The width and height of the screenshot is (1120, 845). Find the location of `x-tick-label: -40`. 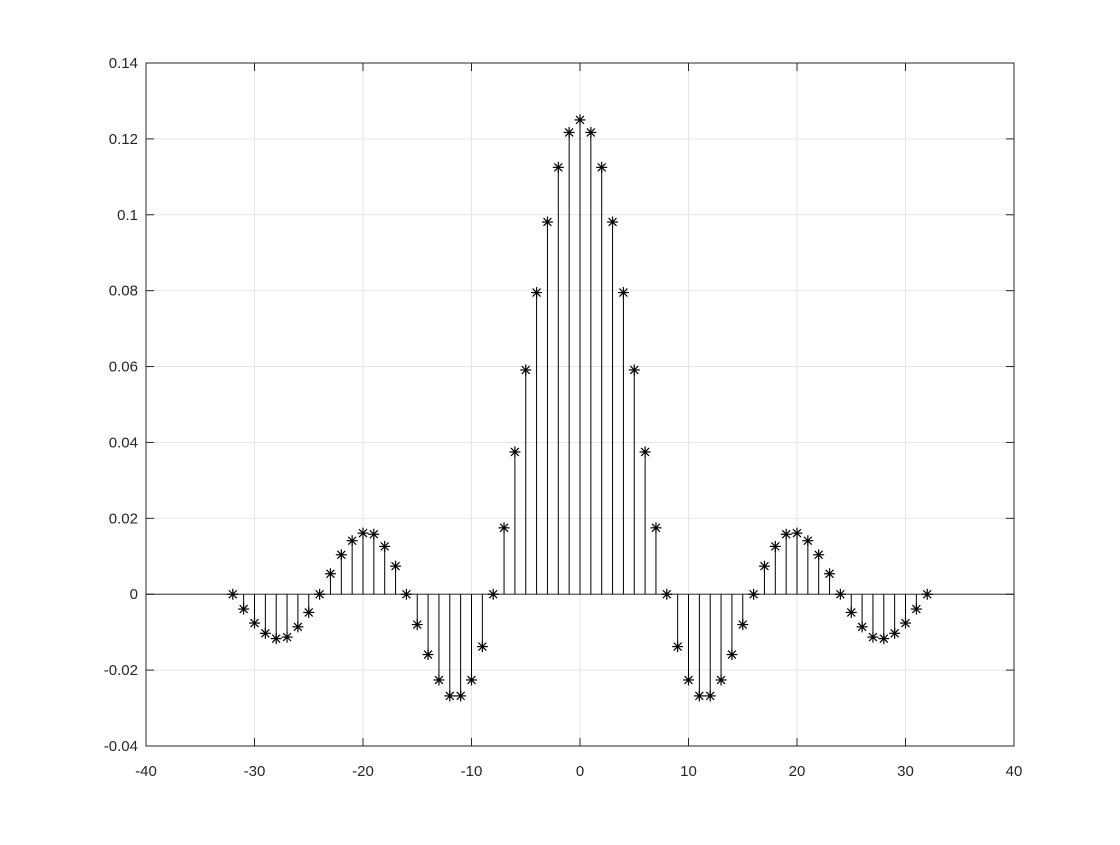

x-tick-label: -40 is located at coordinates (146, 771).